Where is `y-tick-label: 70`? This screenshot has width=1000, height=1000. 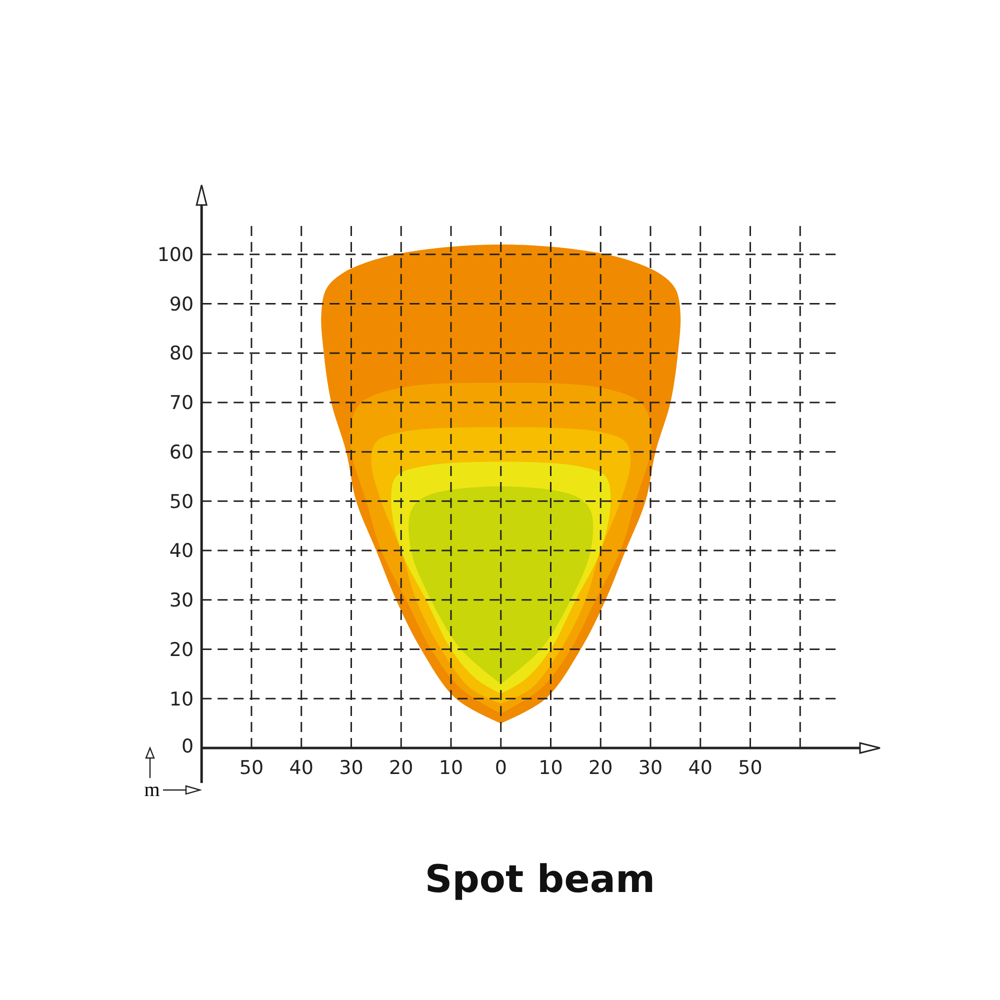 y-tick-label: 70 is located at coordinates (181, 403).